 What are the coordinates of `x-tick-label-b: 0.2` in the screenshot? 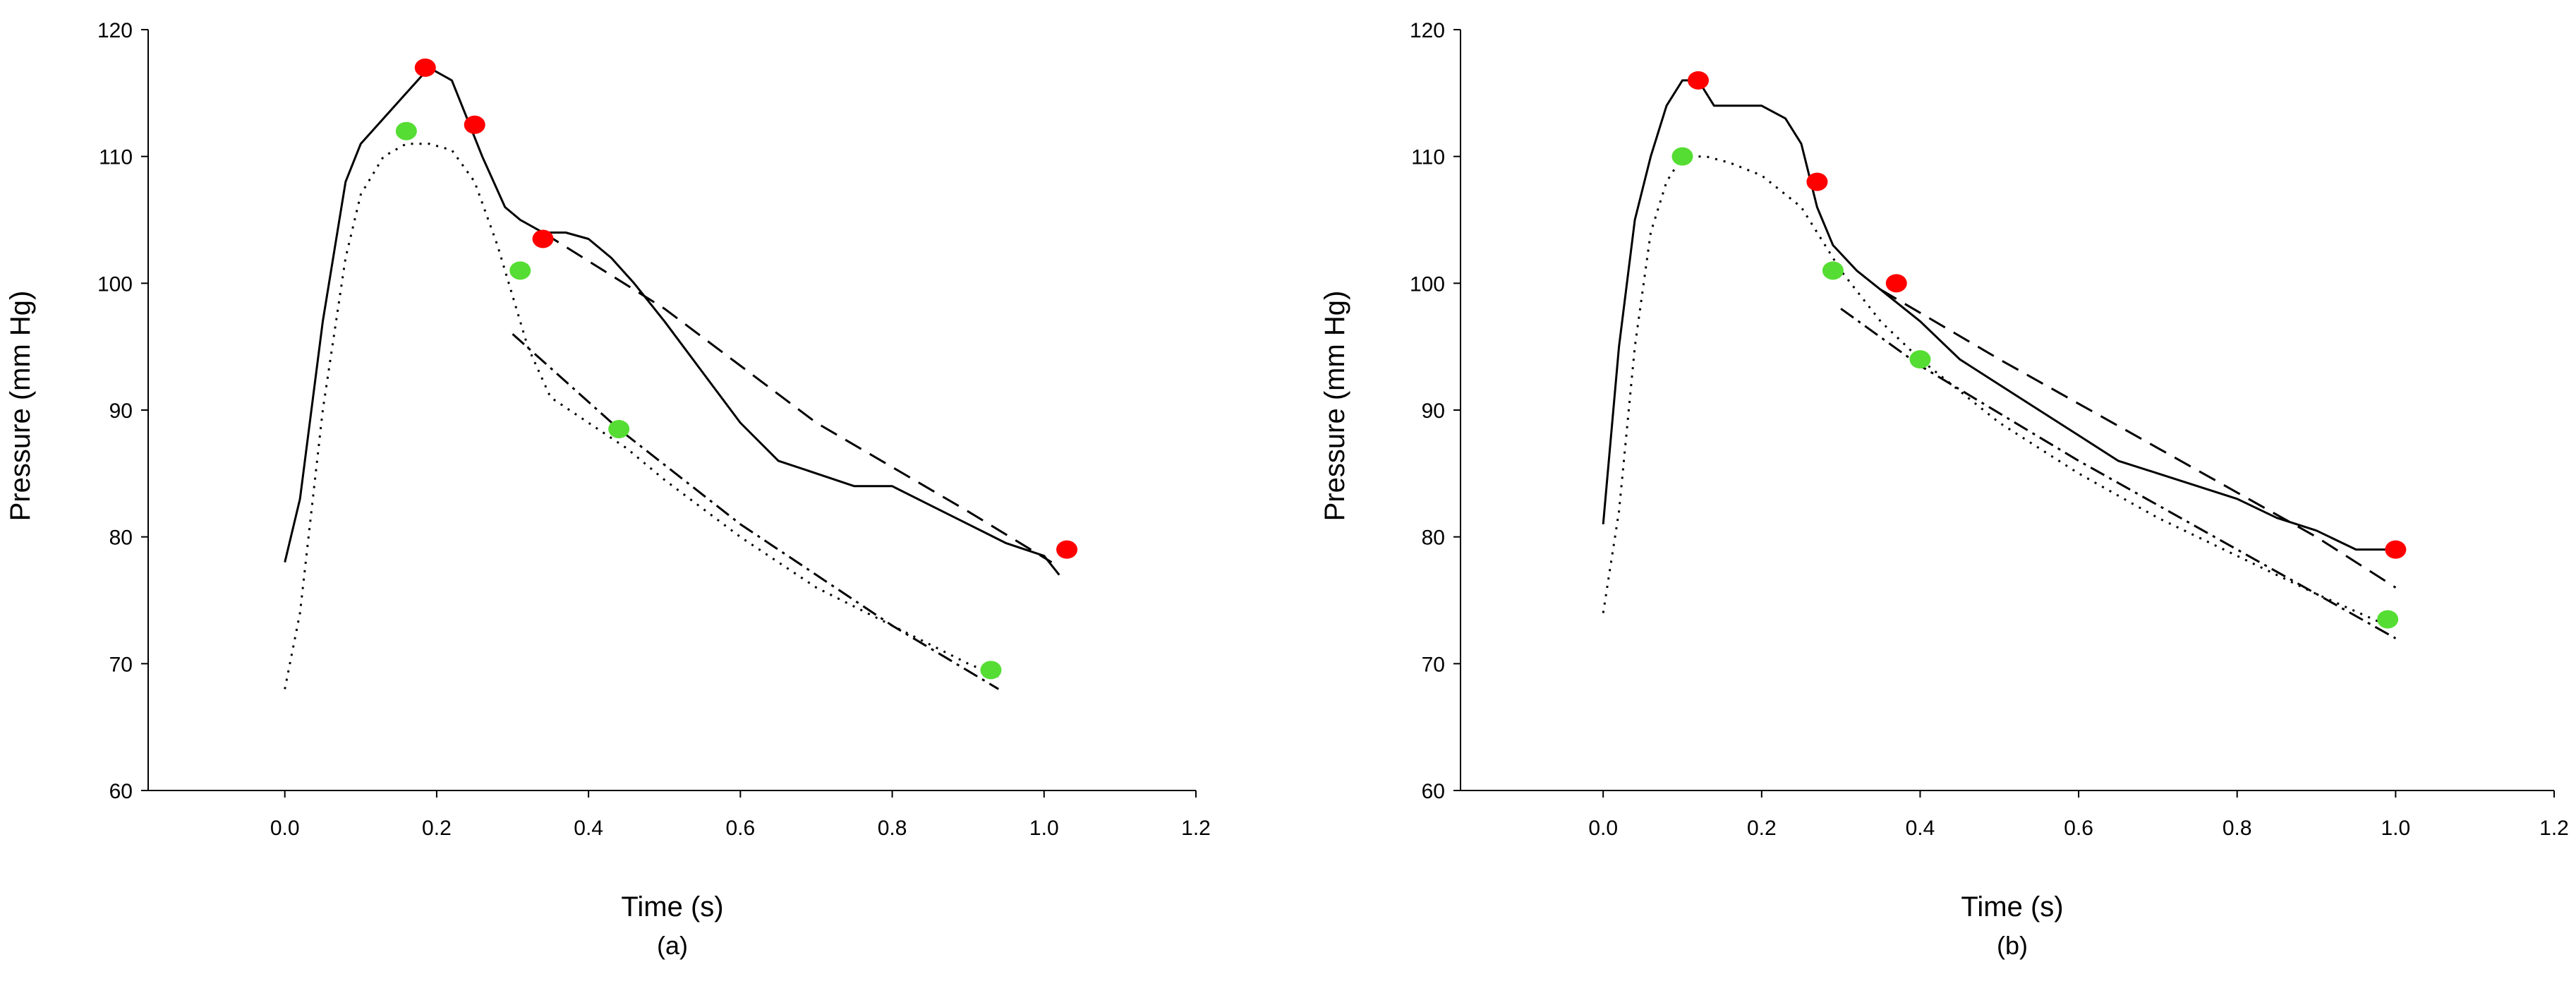 It's located at (1762, 828).